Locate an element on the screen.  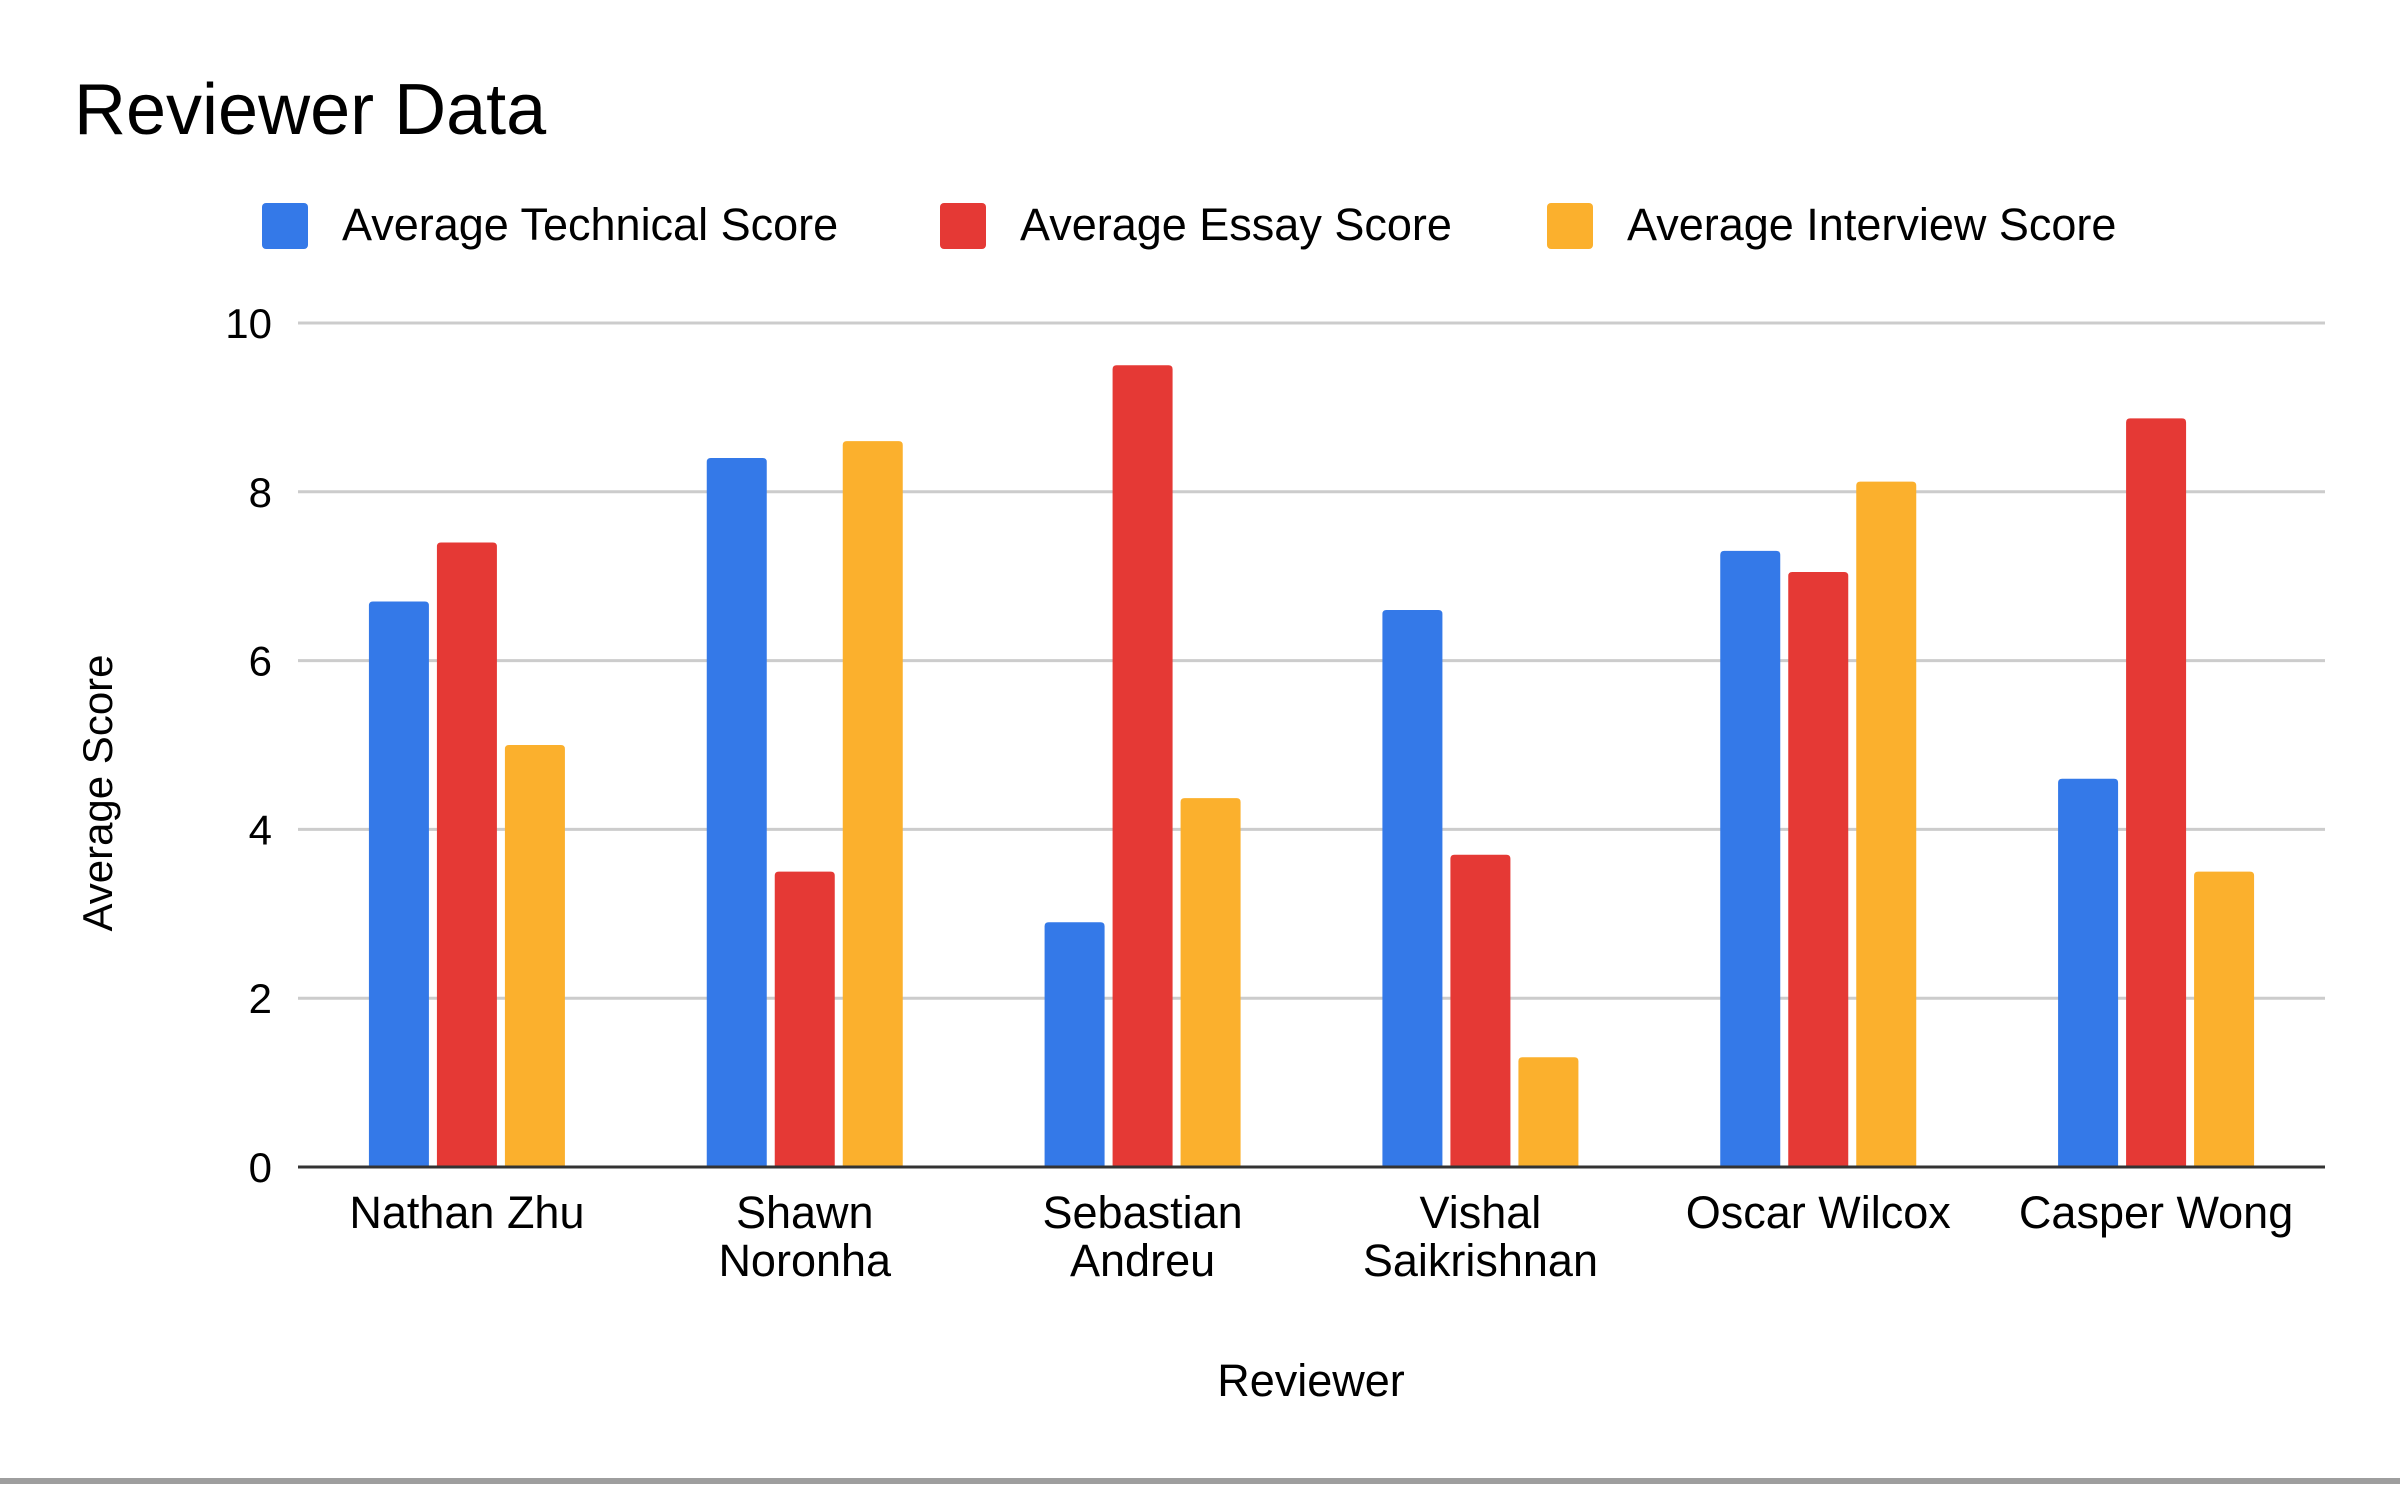
y-axis-ticks: 0 2 4 6 8 10 is located at coordinates (248, 745).